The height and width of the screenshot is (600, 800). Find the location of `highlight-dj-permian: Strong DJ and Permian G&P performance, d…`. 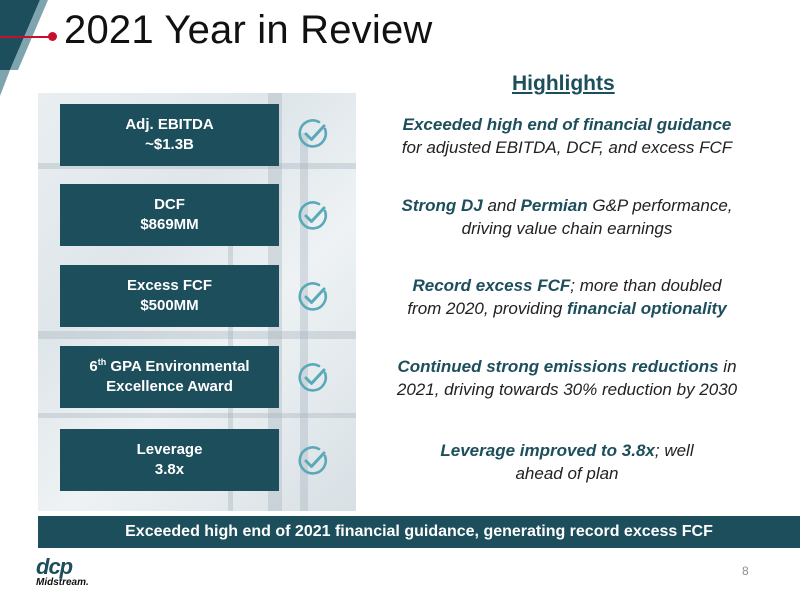

highlight-dj-permian: Strong DJ and Permian G&P performance, d… is located at coordinates (567, 217).